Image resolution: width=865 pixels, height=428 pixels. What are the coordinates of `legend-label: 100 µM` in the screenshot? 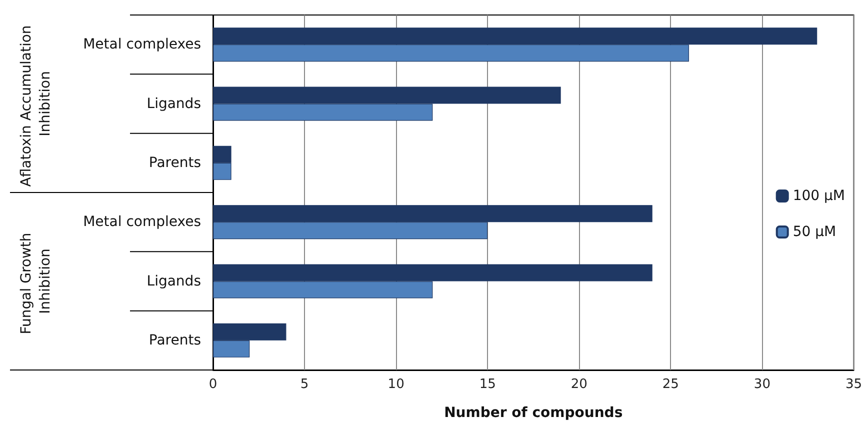 It's located at (819, 196).